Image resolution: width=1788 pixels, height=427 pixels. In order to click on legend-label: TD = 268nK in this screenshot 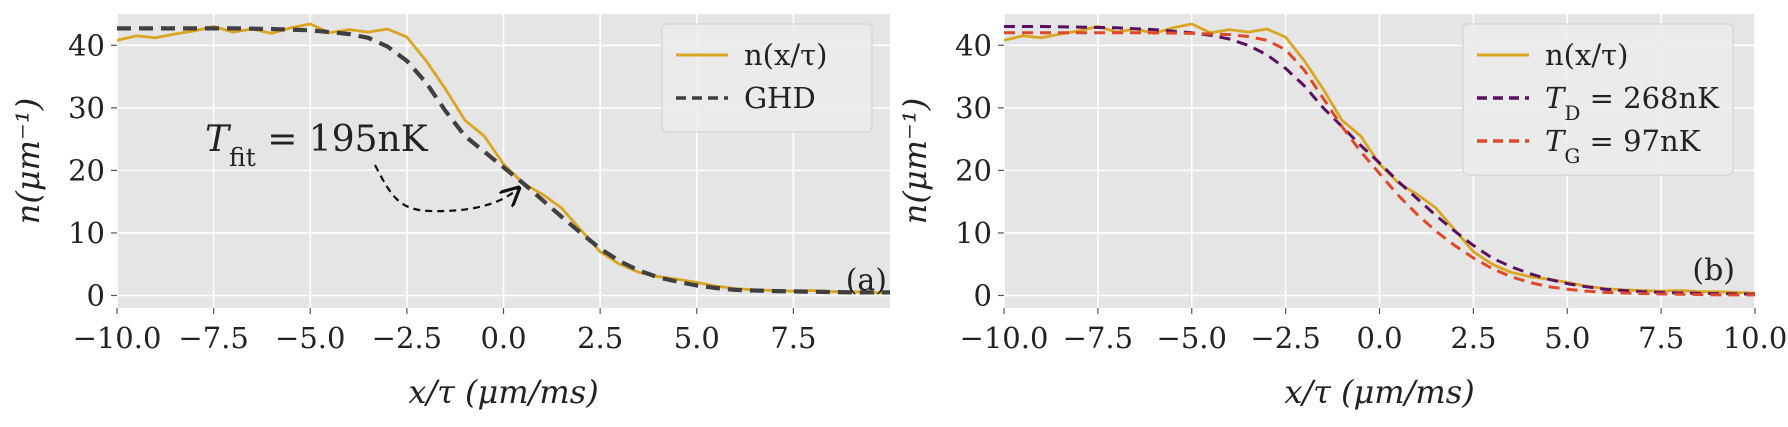, I will do `click(1632, 103)`.